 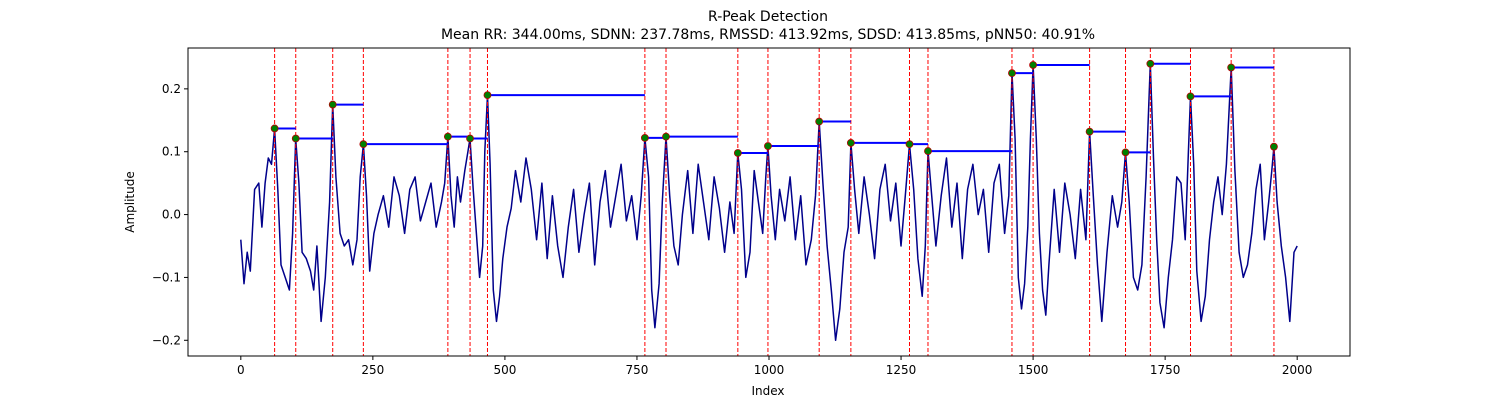 What do you see at coordinates (241, 370) in the screenshot?
I see `x-tick-label: 0` at bounding box center [241, 370].